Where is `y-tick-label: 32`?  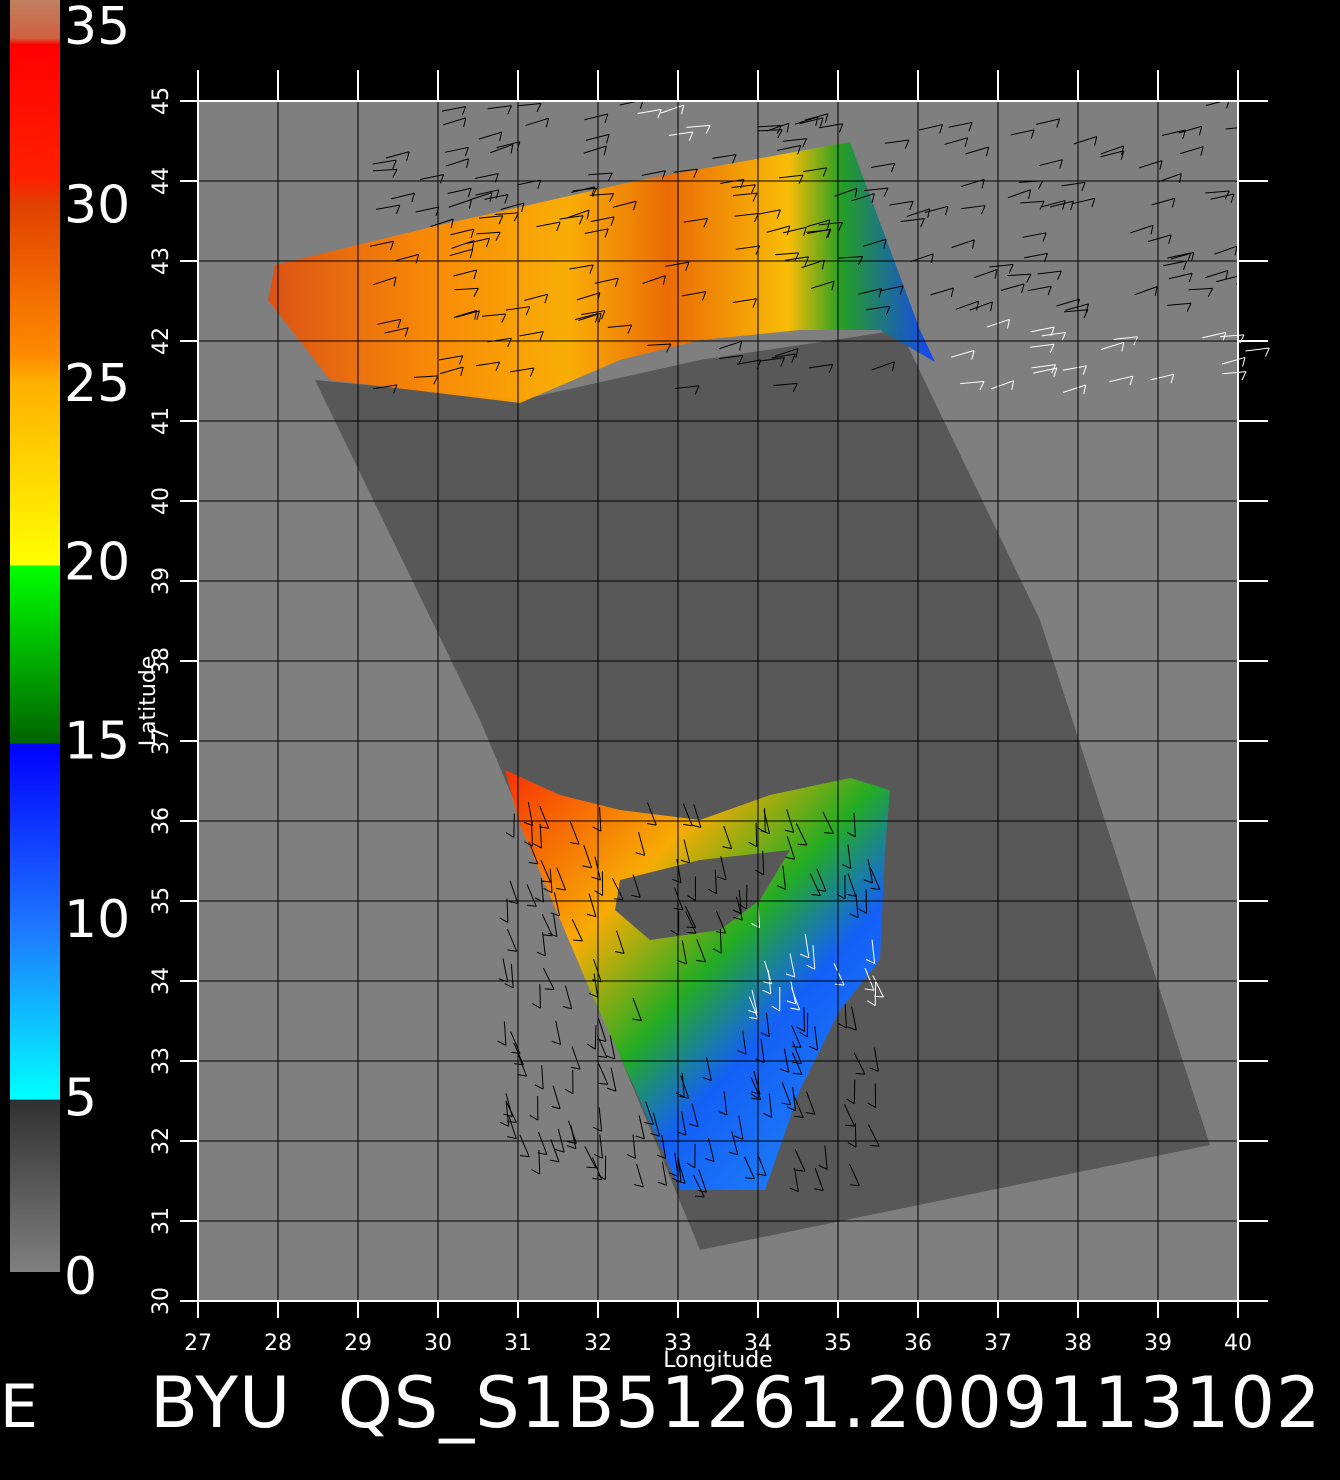
y-tick-label: 32 is located at coordinates (161, 1141).